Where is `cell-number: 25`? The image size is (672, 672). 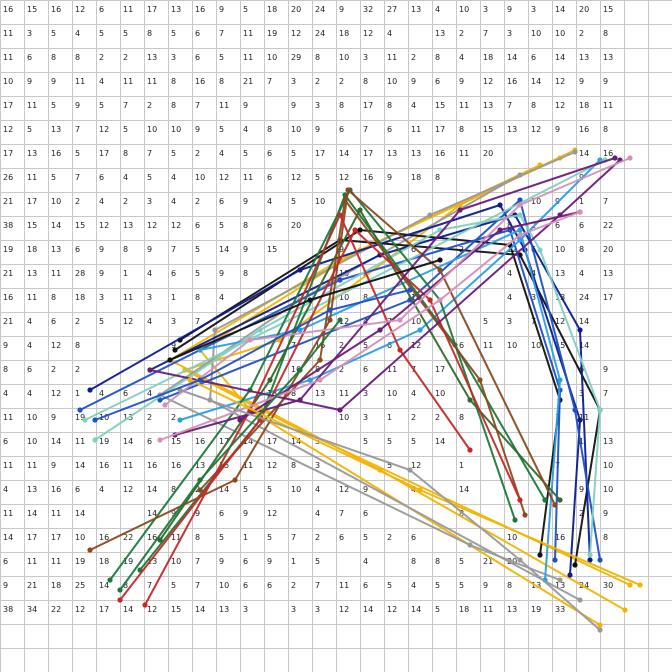 cell-number: 25 is located at coordinates (80, 585).